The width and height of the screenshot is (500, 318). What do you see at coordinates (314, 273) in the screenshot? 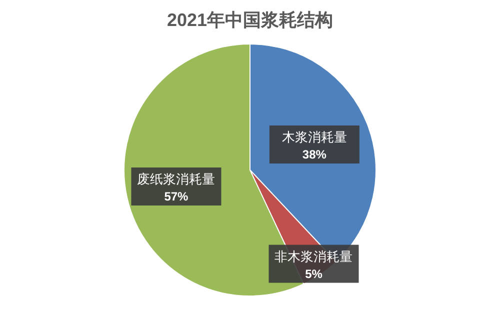
I see `data-label: 5%` at bounding box center [314, 273].